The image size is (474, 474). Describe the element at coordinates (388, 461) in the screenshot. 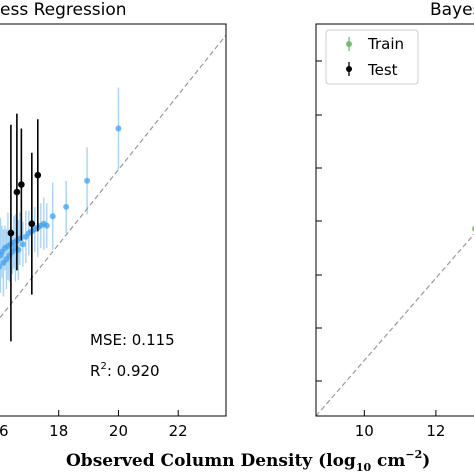

I see `xlabel-unit: cm` at that location.